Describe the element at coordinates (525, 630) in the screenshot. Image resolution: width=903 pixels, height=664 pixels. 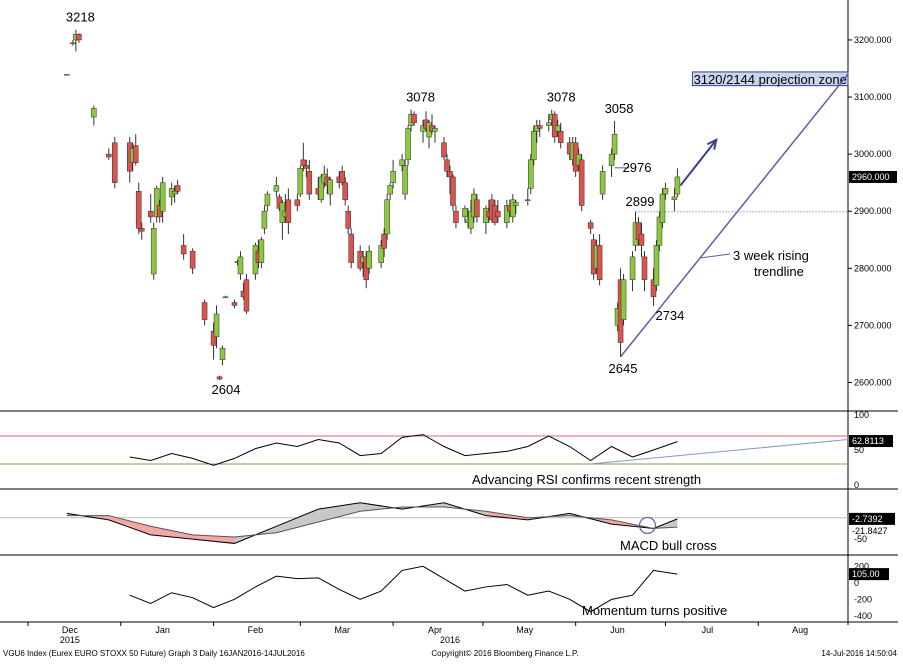
I see `month-label-may: May` at that location.